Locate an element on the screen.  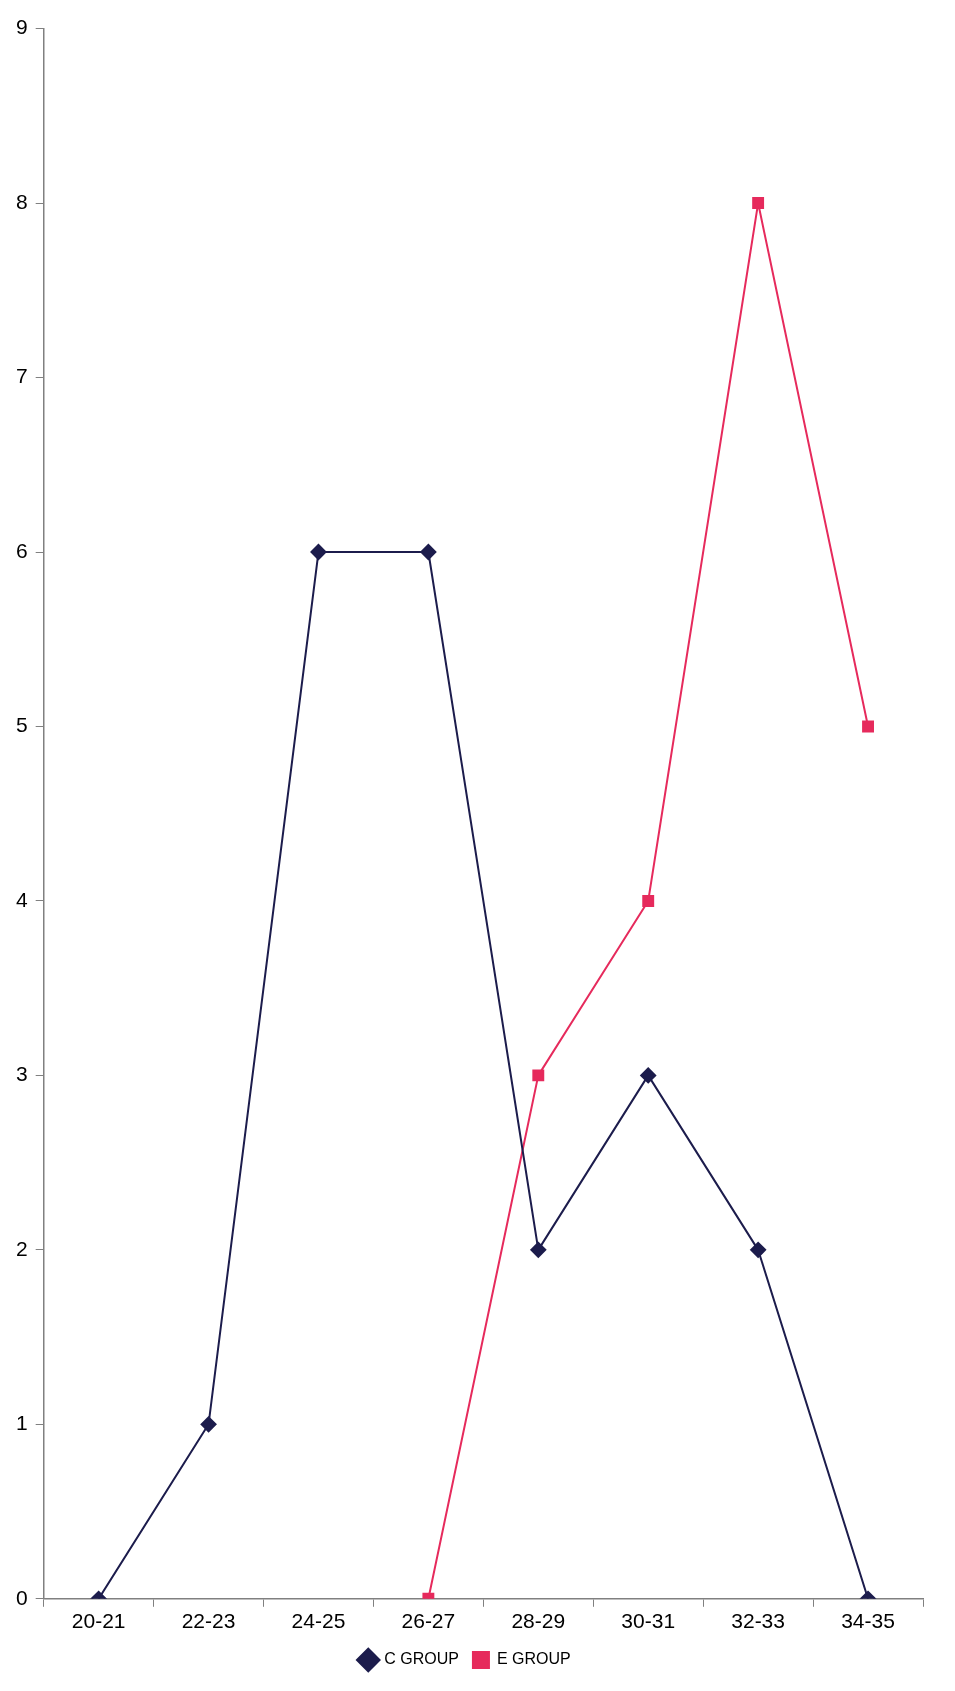
y-tick-label: 4 is located at coordinates (21, 899).